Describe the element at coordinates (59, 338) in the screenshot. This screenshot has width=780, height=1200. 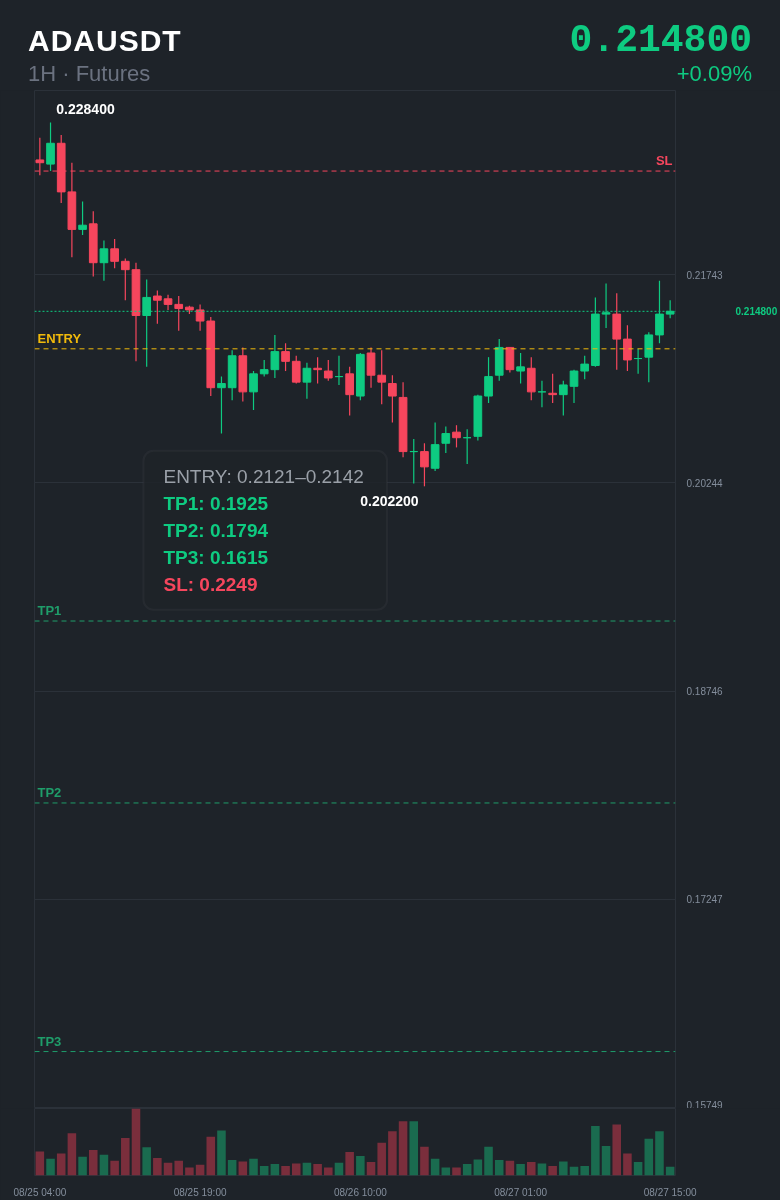
I see `ref-line-label: ENTRY` at that location.